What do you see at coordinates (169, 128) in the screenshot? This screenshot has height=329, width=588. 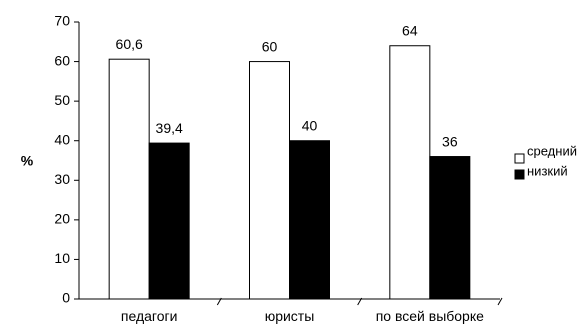 I see `data-label: 39,4` at bounding box center [169, 128].